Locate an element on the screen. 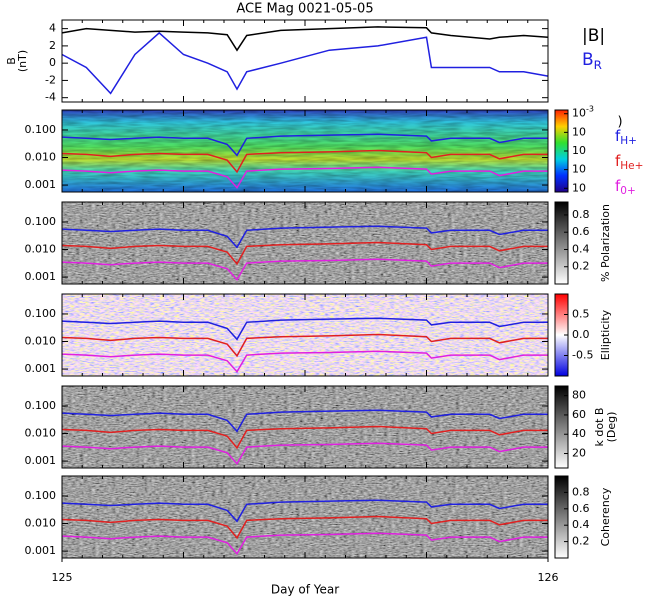  colorbar-tick-text: 80 is located at coordinates (579, 395).